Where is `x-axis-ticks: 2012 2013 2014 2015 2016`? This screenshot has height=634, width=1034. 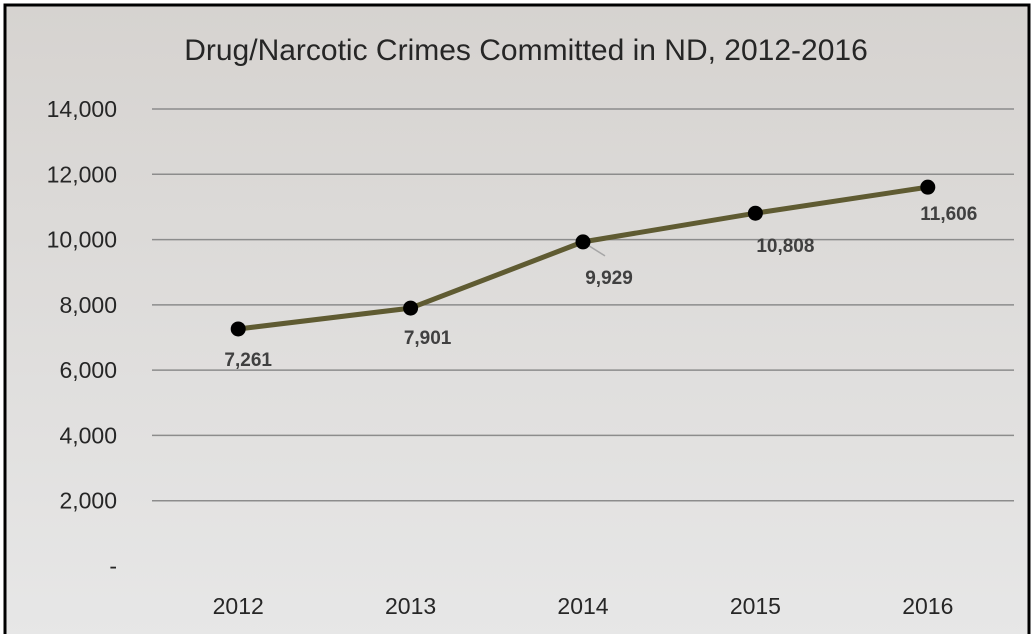 x-axis-ticks: 2012 2013 2014 2015 2016 is located at coordinates (583, 606).